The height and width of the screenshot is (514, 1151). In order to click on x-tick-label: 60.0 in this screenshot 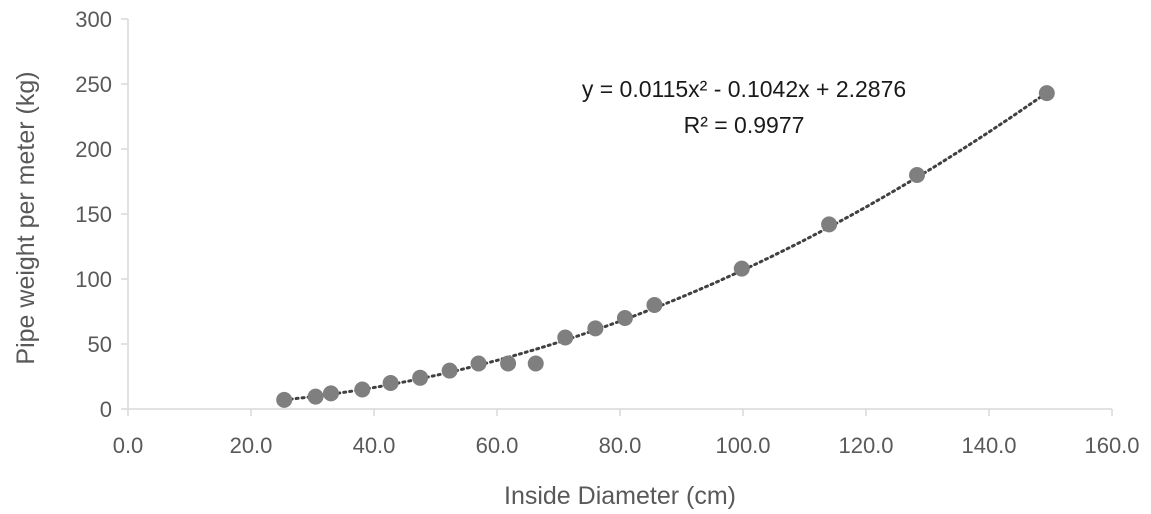, I will do `click(497, 445)`.